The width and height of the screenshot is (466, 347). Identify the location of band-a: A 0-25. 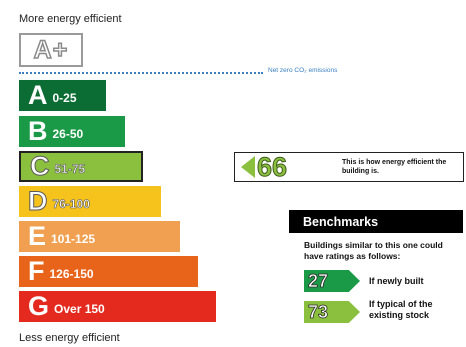
(62, 95).